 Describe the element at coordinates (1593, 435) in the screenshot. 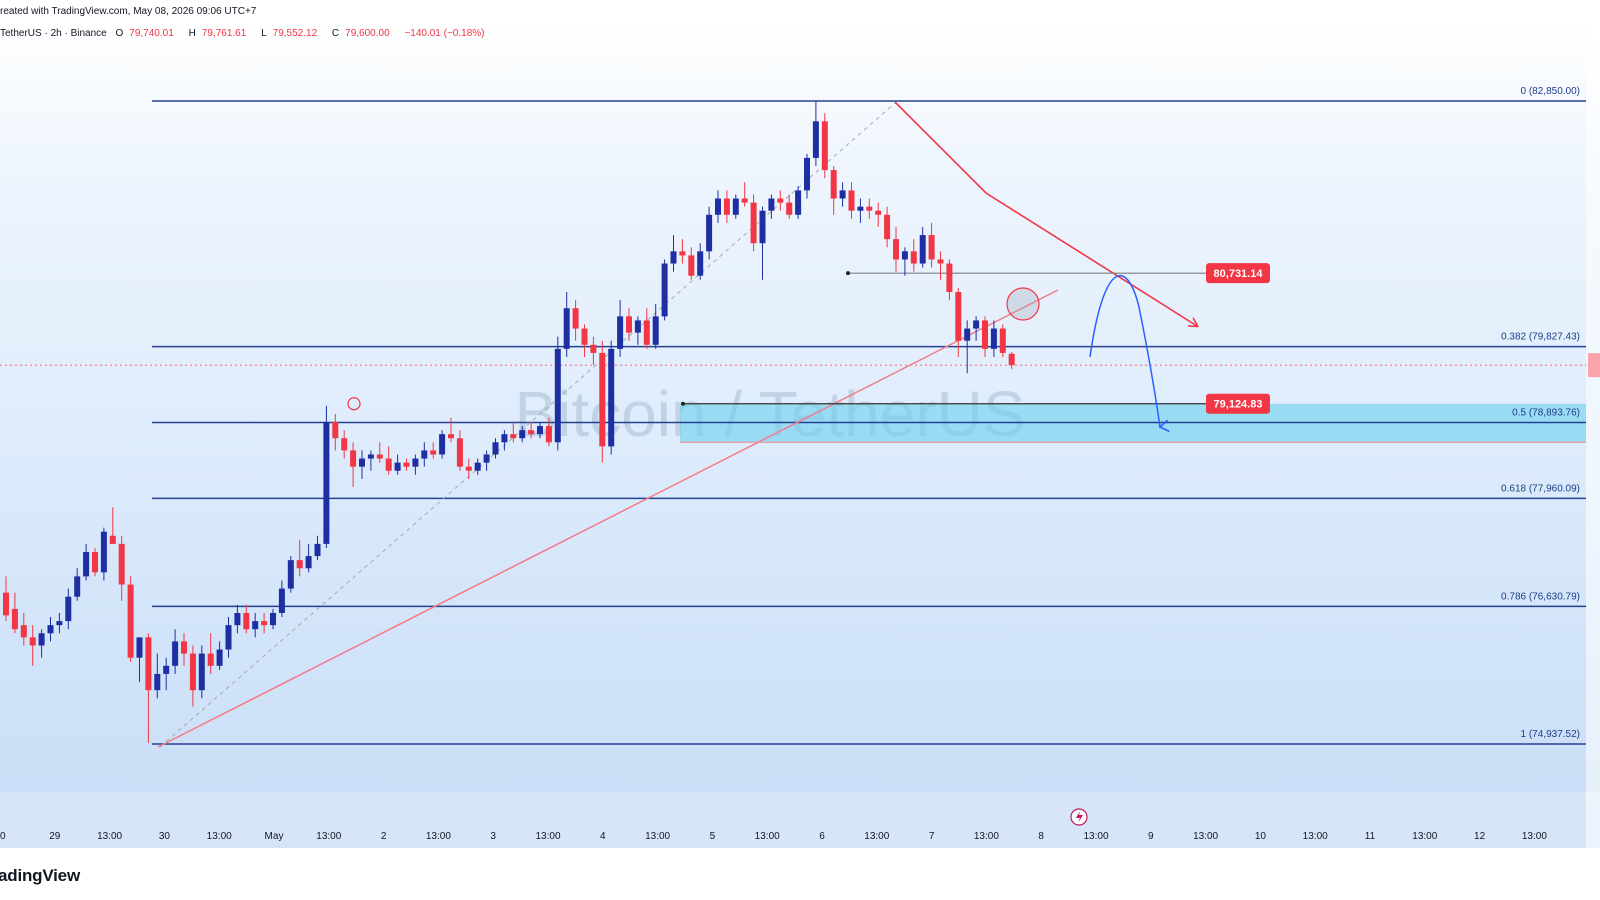

I see `price-axis-strip` at that location.